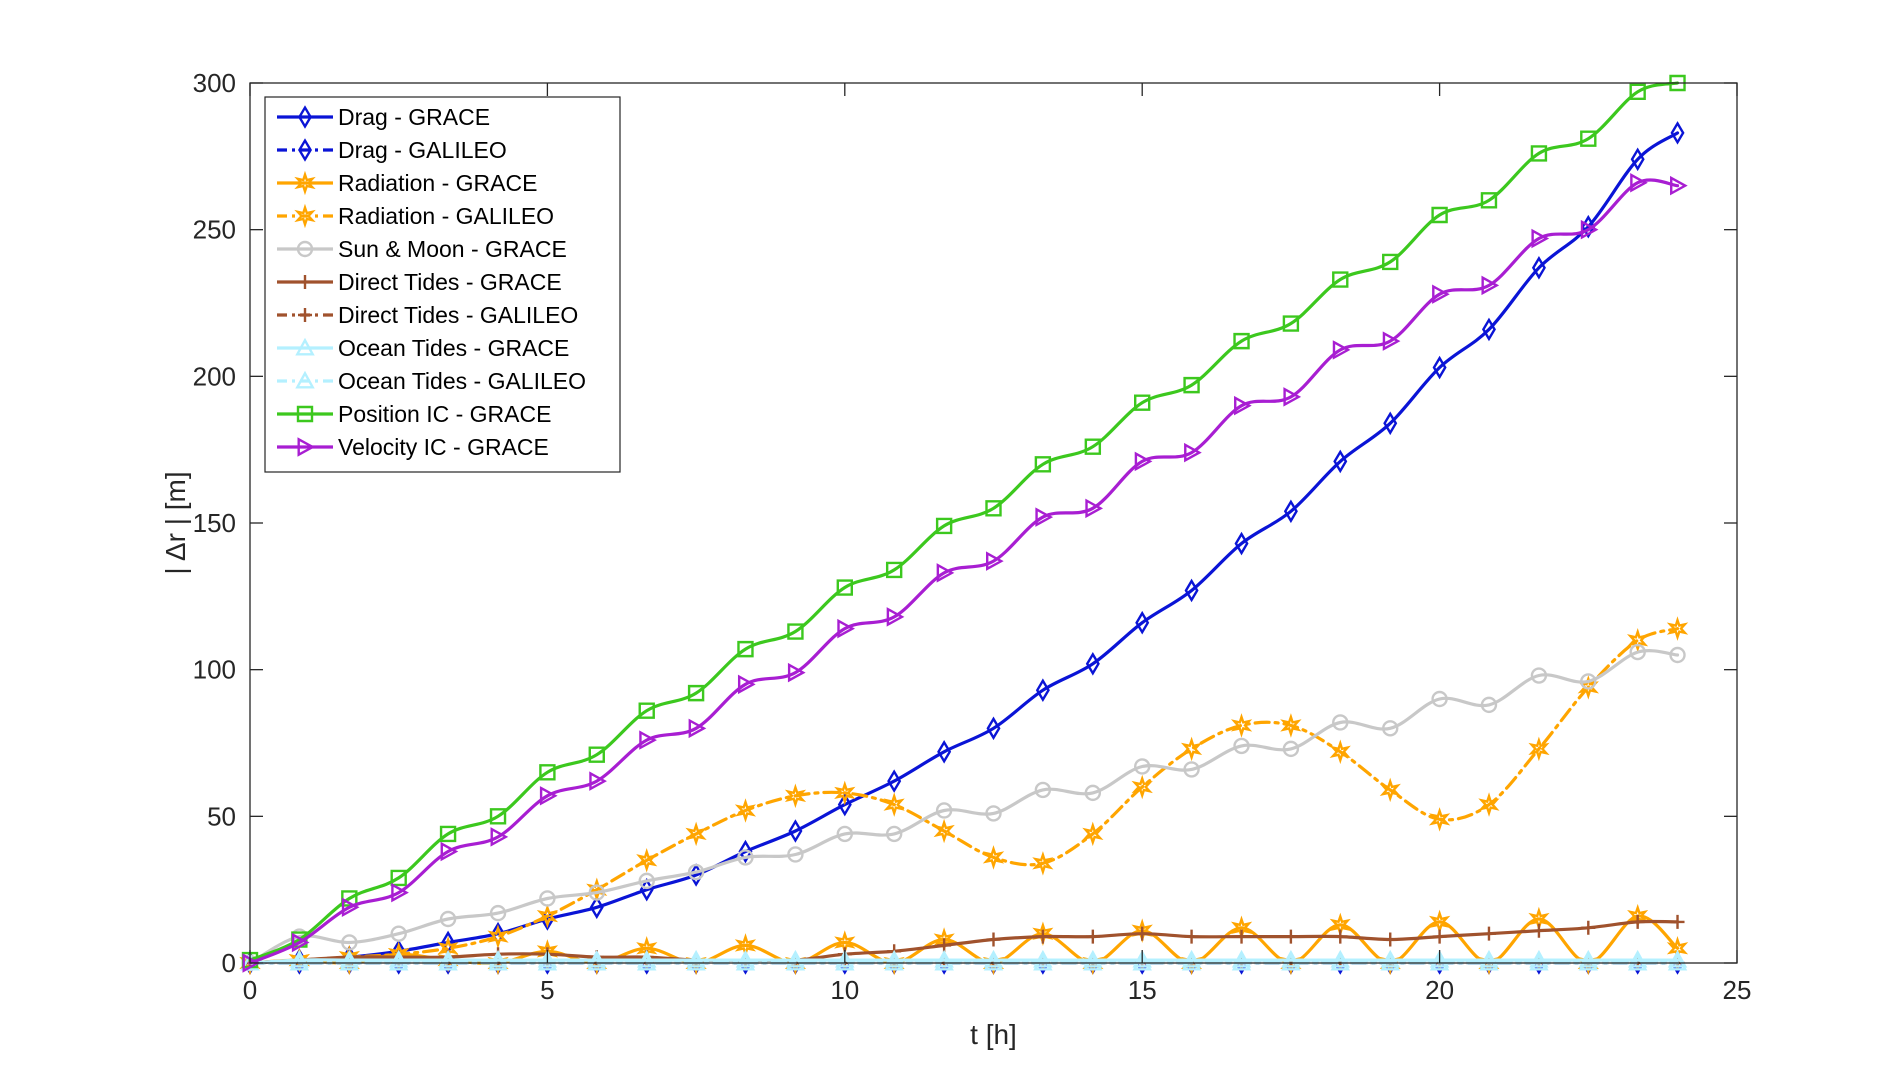 The height and width of the screenshot is (1069, 1898). Describe the element at coordinates (844, 990) in the screenshot. I see `x-tick-label: 10` at that location.